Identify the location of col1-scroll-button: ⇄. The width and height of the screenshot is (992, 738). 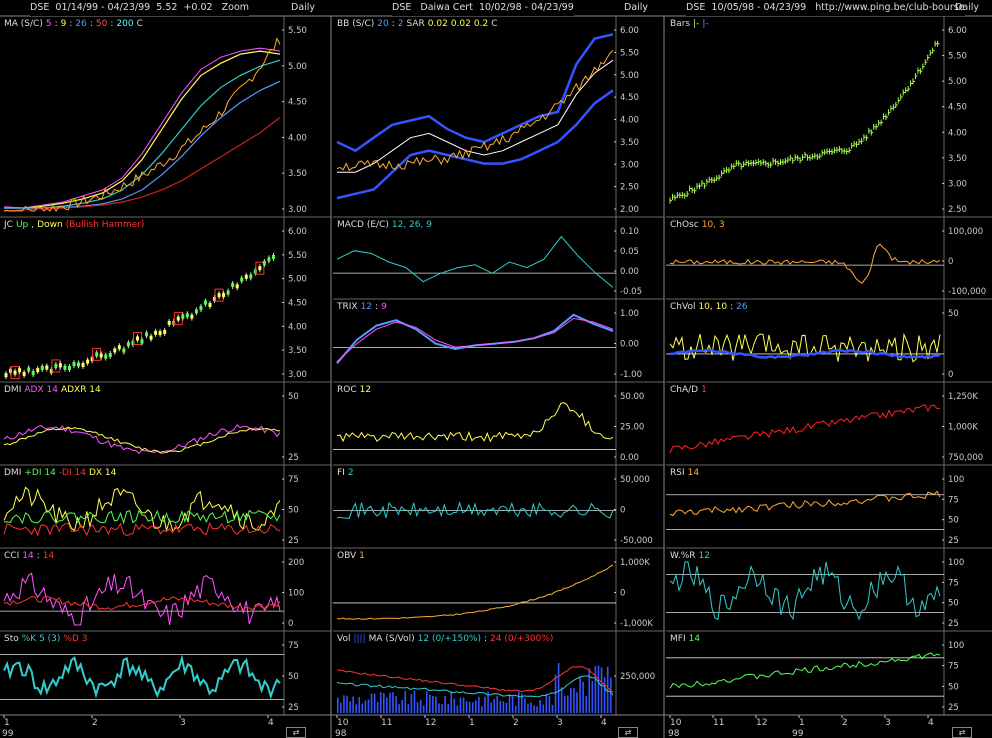
(296, 732).